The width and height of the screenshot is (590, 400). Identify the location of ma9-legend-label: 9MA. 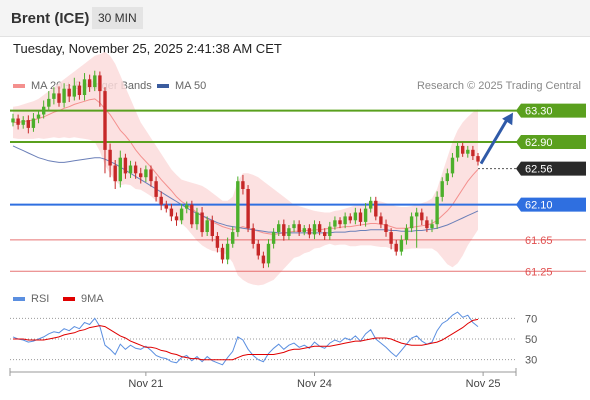
(92, 299).